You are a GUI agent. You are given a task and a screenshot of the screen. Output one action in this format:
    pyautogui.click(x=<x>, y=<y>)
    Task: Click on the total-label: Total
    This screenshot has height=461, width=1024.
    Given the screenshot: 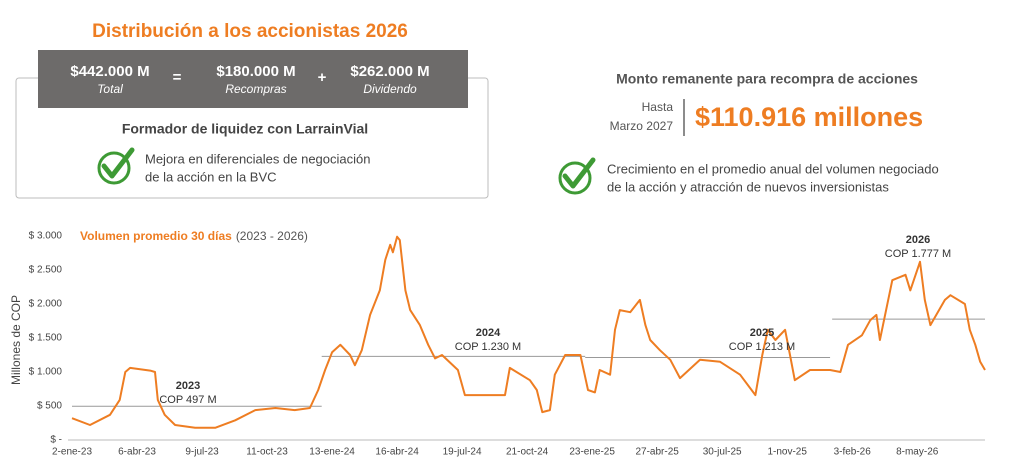 What is the action you would take?
    pyautogui.click(x=110, y=89)
    